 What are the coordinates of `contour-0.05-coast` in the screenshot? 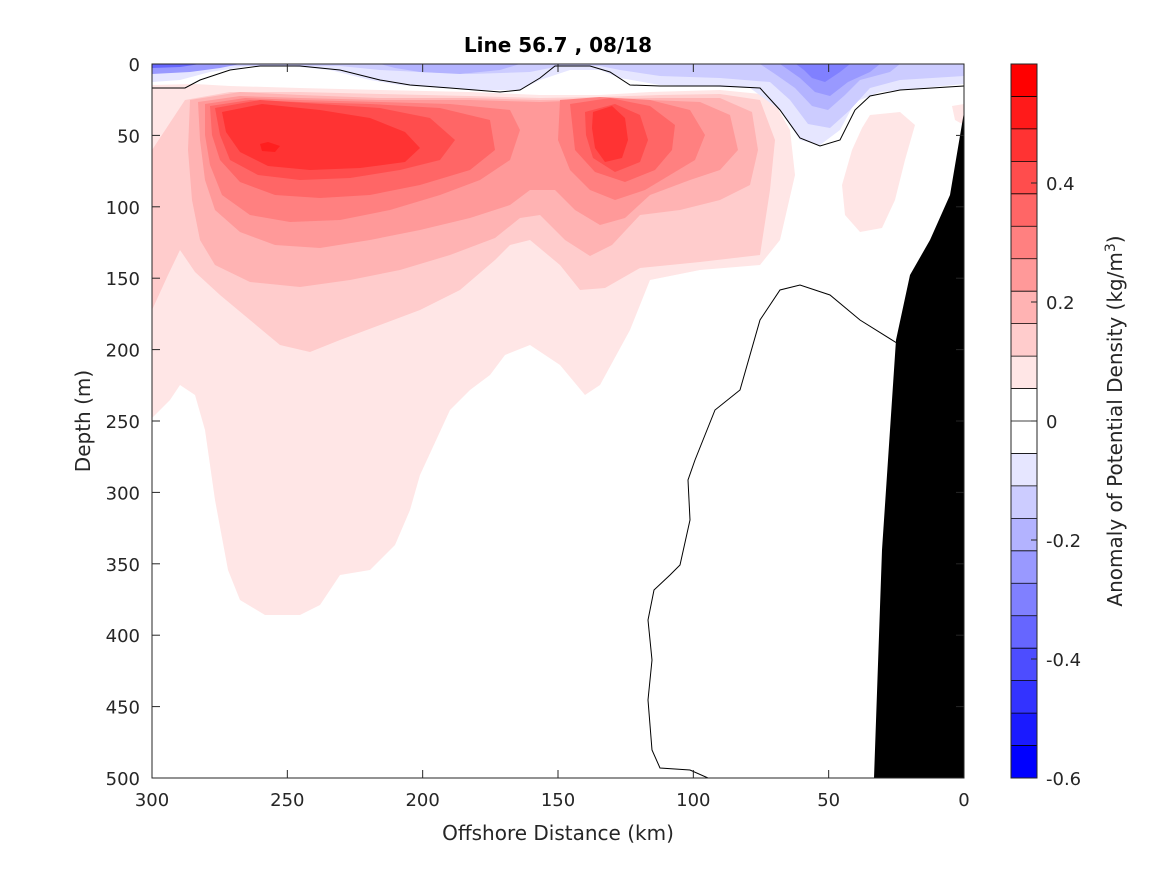 It's located at (958, 114).